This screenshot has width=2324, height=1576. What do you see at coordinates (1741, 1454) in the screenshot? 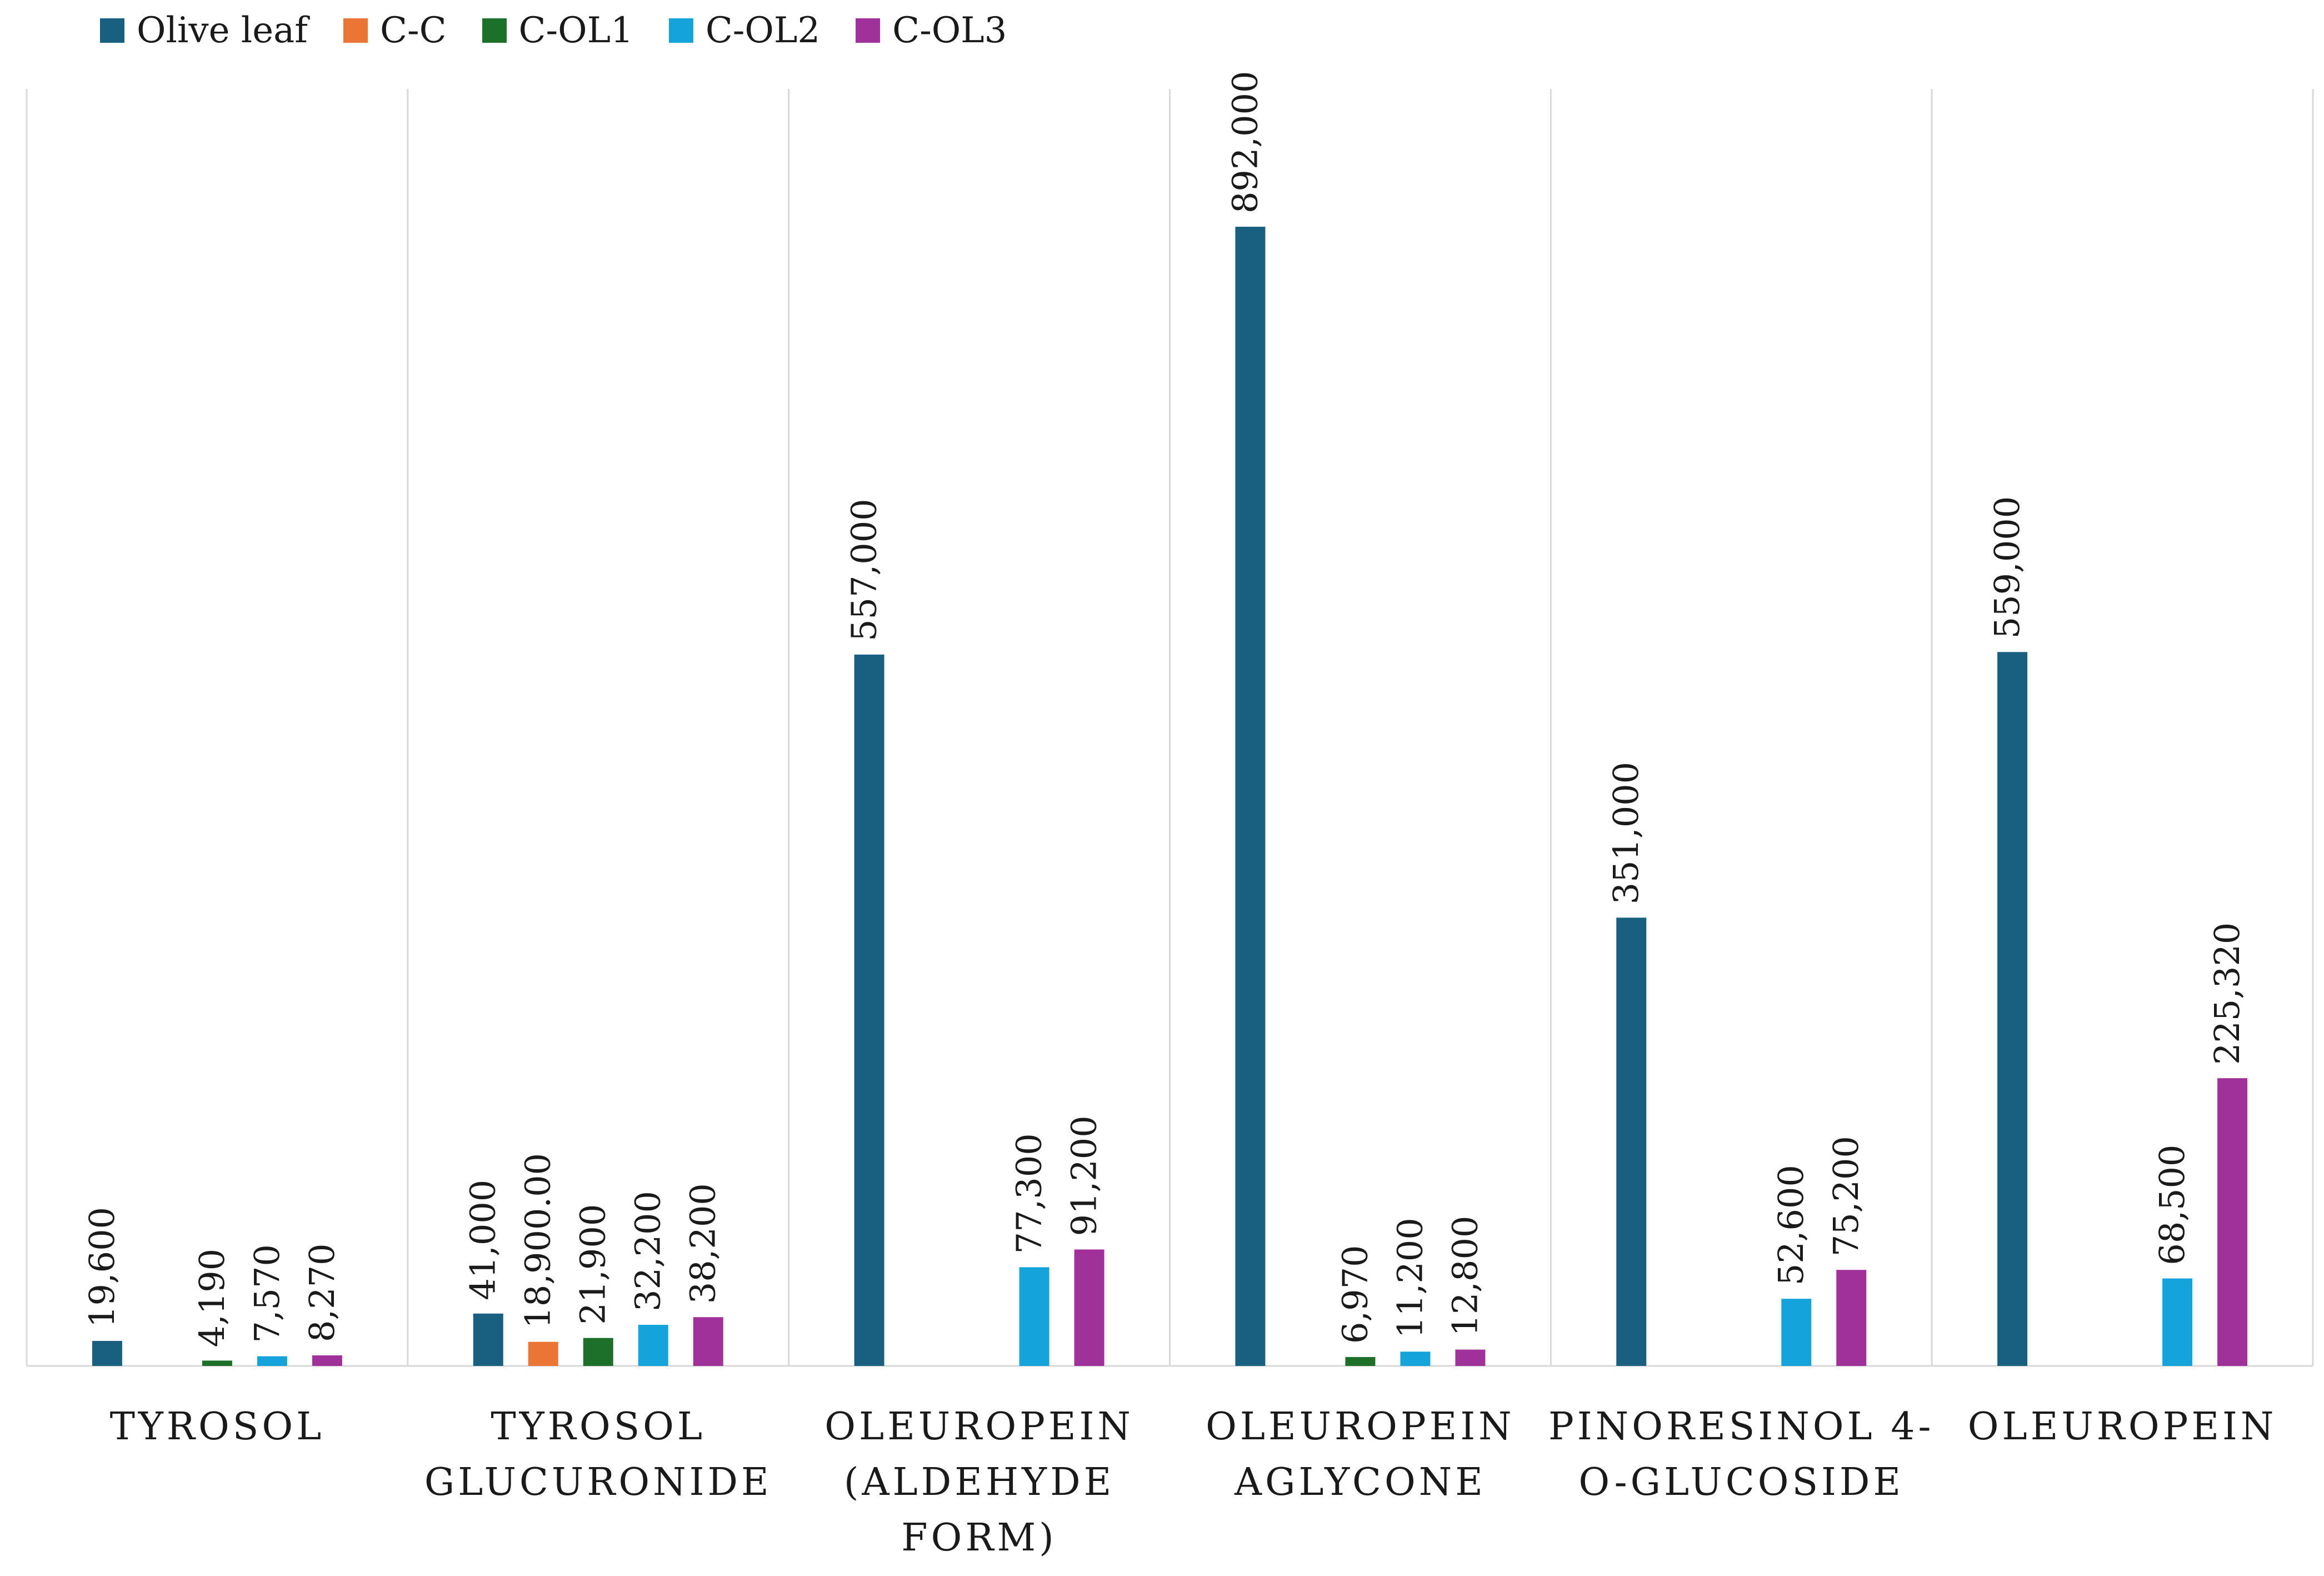
I see `x-tick-label: PINORESINOL 4-O-GLUCOSIDE` at bounding box center [1741, 1454].